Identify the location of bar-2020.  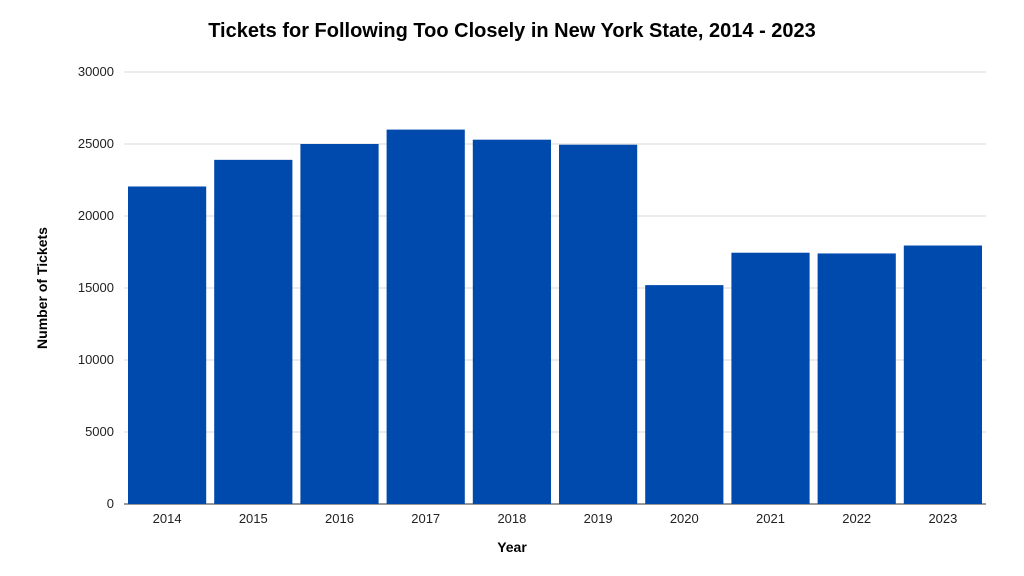
(684, 394).